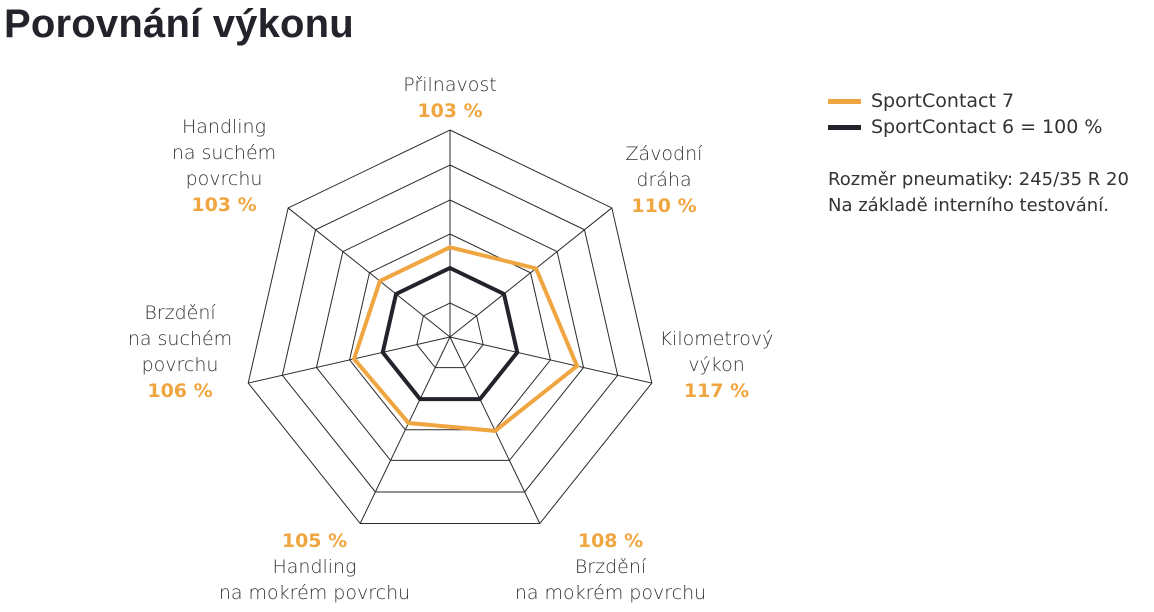 The height and width of the screenshot is (612, 1154). I want to click on legend-label: SportContact 6 = 100 %, so click(987, 127).